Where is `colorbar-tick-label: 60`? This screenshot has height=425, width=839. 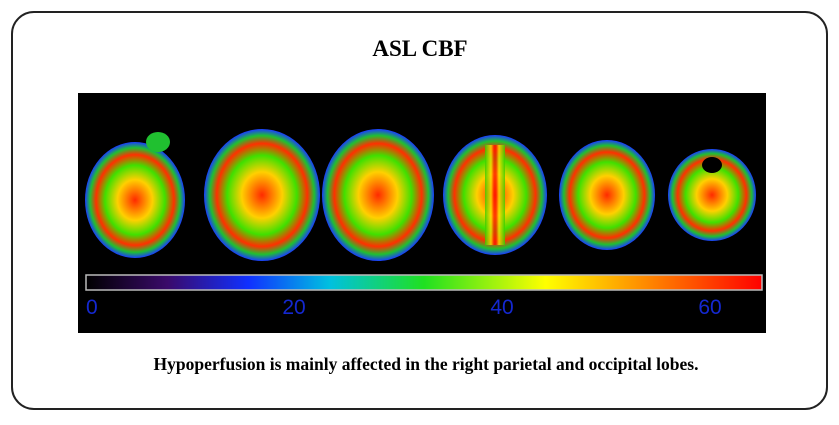 colorbar-tick-label: 60 is located at coordinates (709, 307).